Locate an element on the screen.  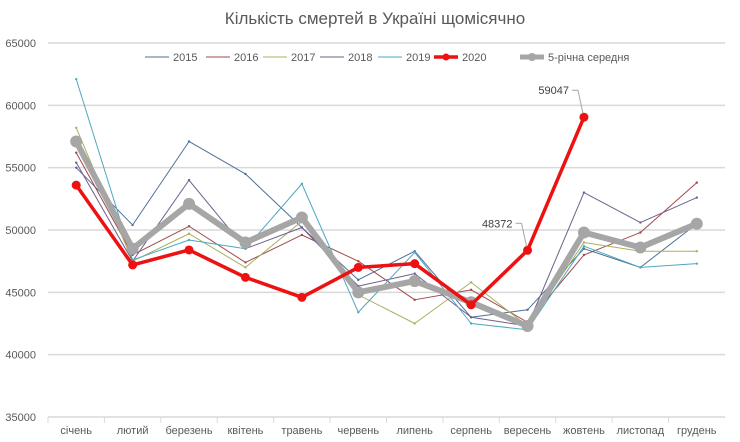
data-label: 59047 is located at coordinates (553, 91).